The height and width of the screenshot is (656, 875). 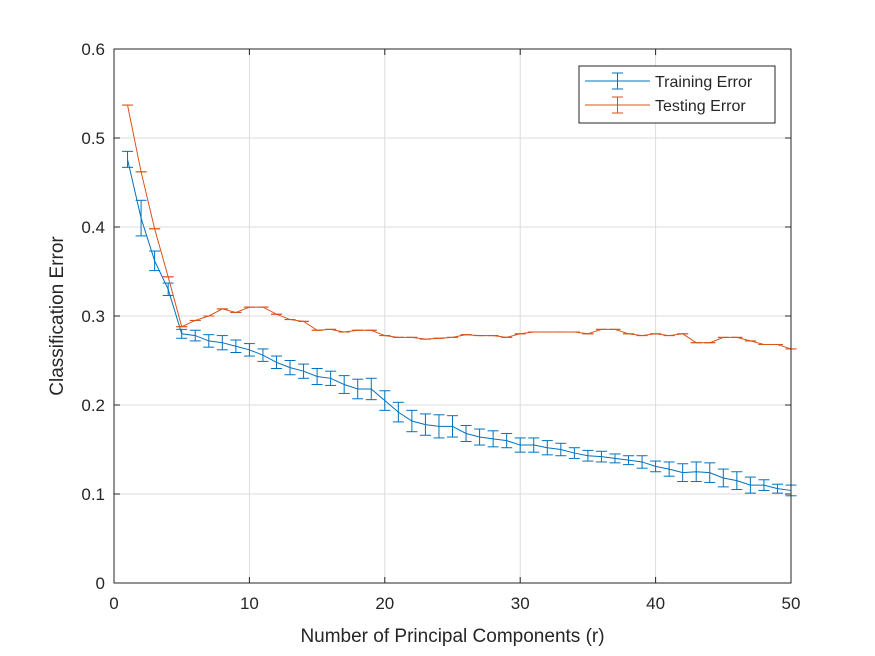 I want to click on legend-item-testing: Testing Error, so click(x=665, y=105).